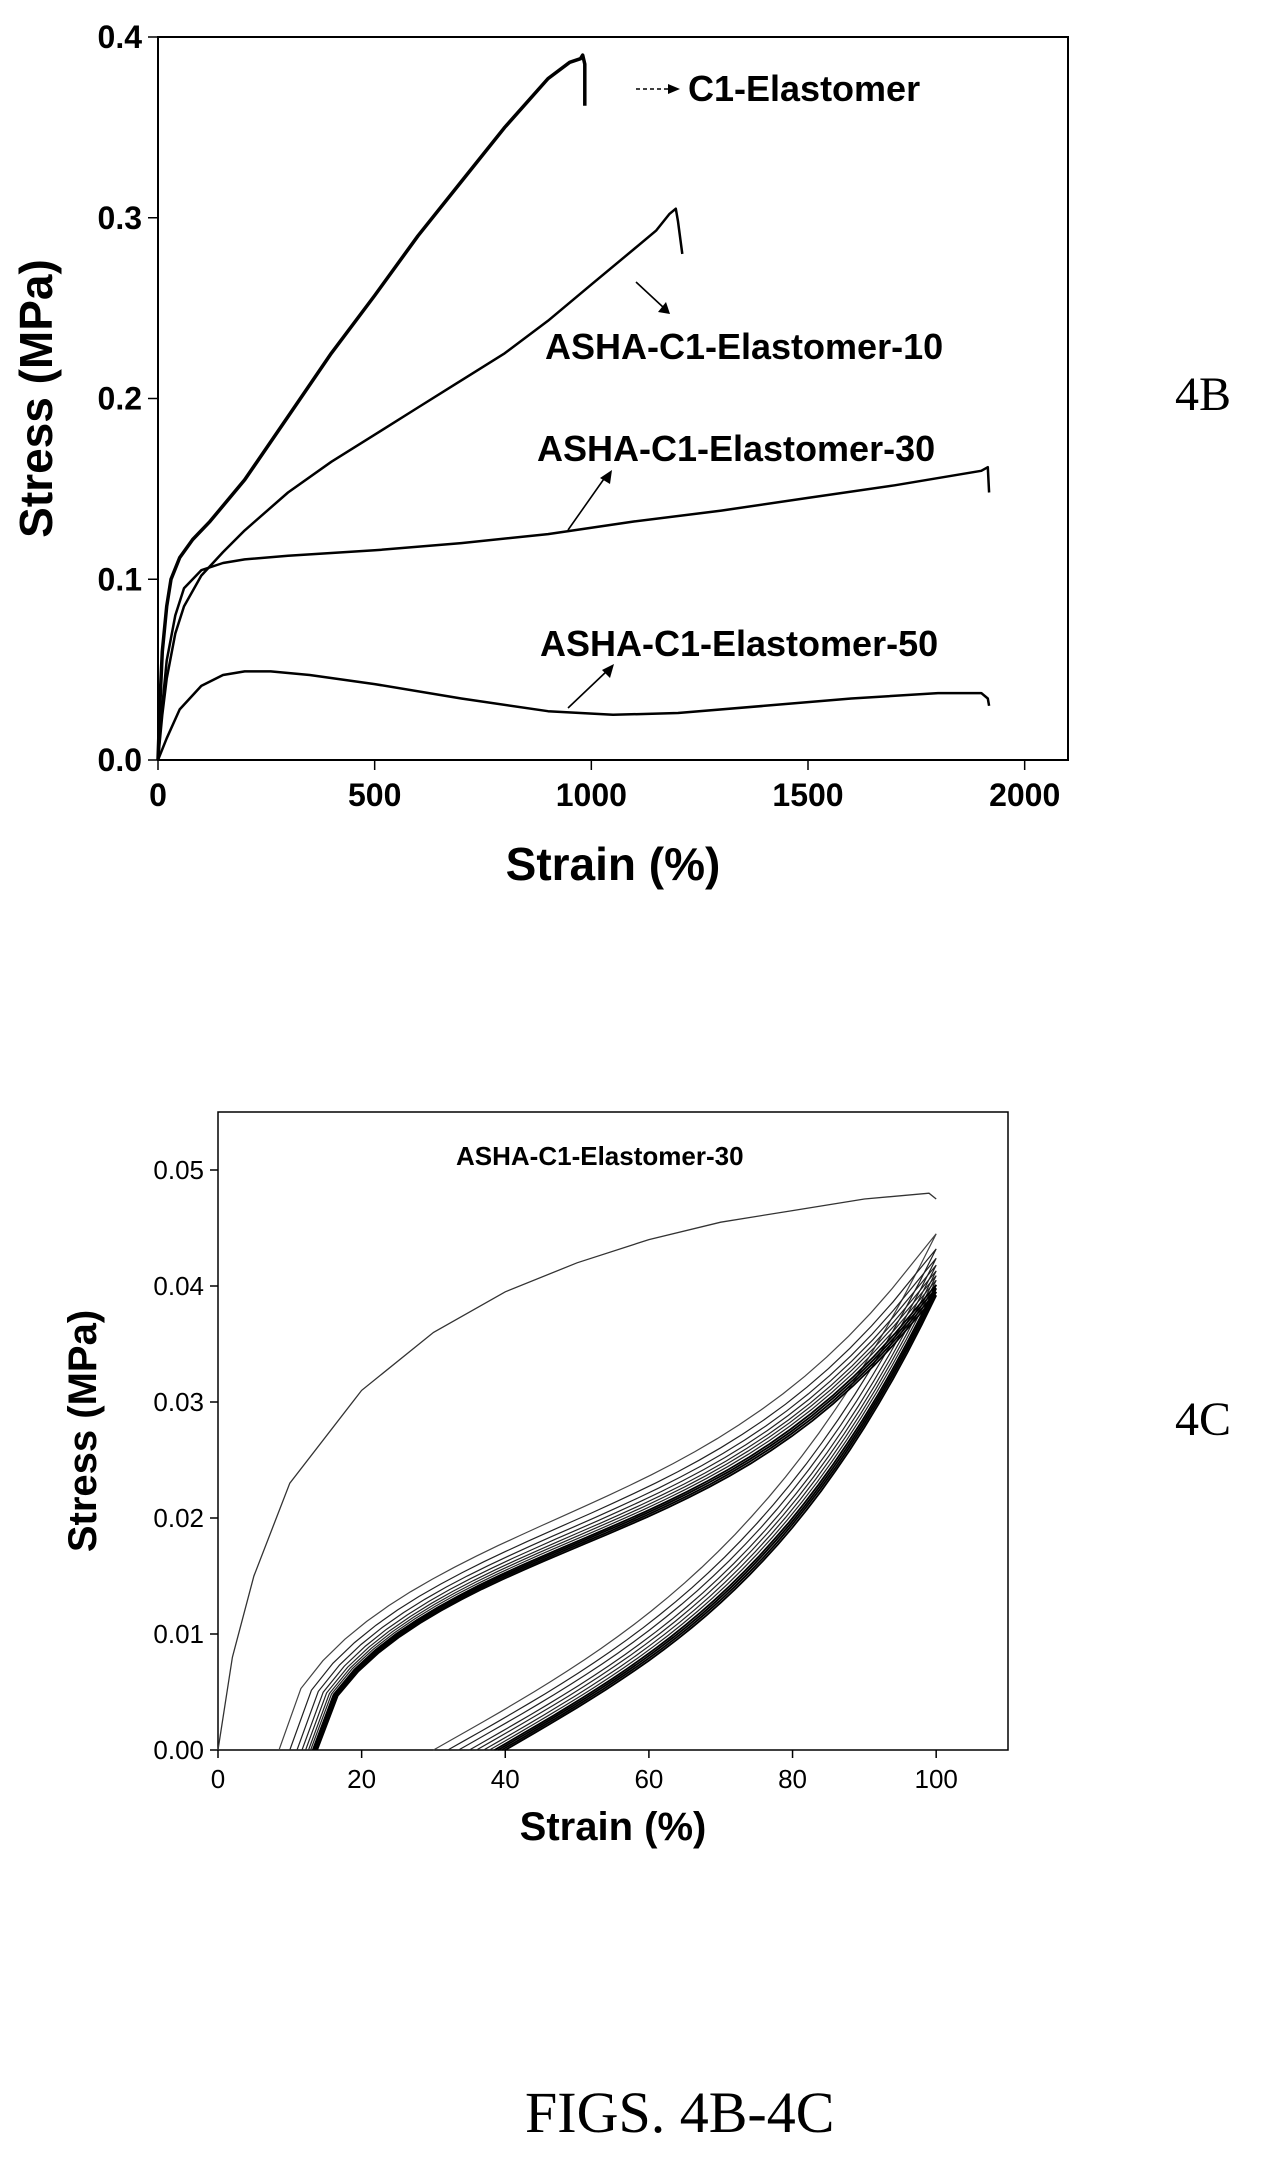 The height and width of the screenshot is (2176, 1271). I want to click on asha-30-arrow, so click(587, 503).